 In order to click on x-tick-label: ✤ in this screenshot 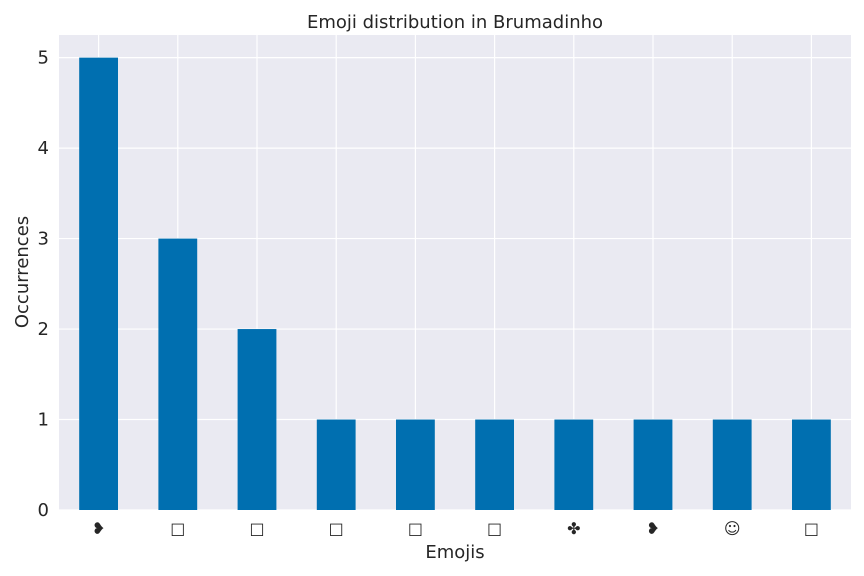, I will do `click(573, 528)`.